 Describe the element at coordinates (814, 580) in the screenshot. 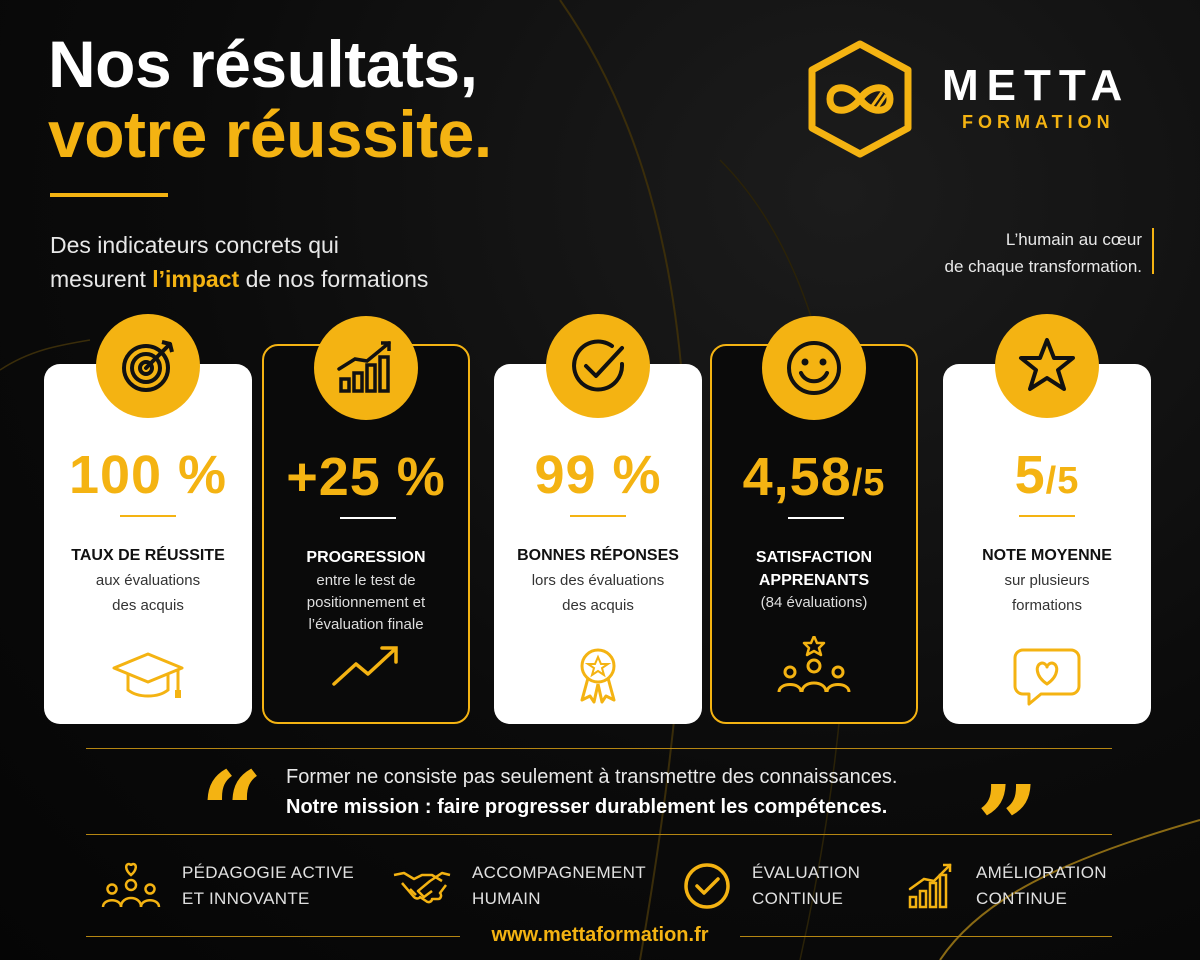

I see `title-line: APPRENANTS` at that location.